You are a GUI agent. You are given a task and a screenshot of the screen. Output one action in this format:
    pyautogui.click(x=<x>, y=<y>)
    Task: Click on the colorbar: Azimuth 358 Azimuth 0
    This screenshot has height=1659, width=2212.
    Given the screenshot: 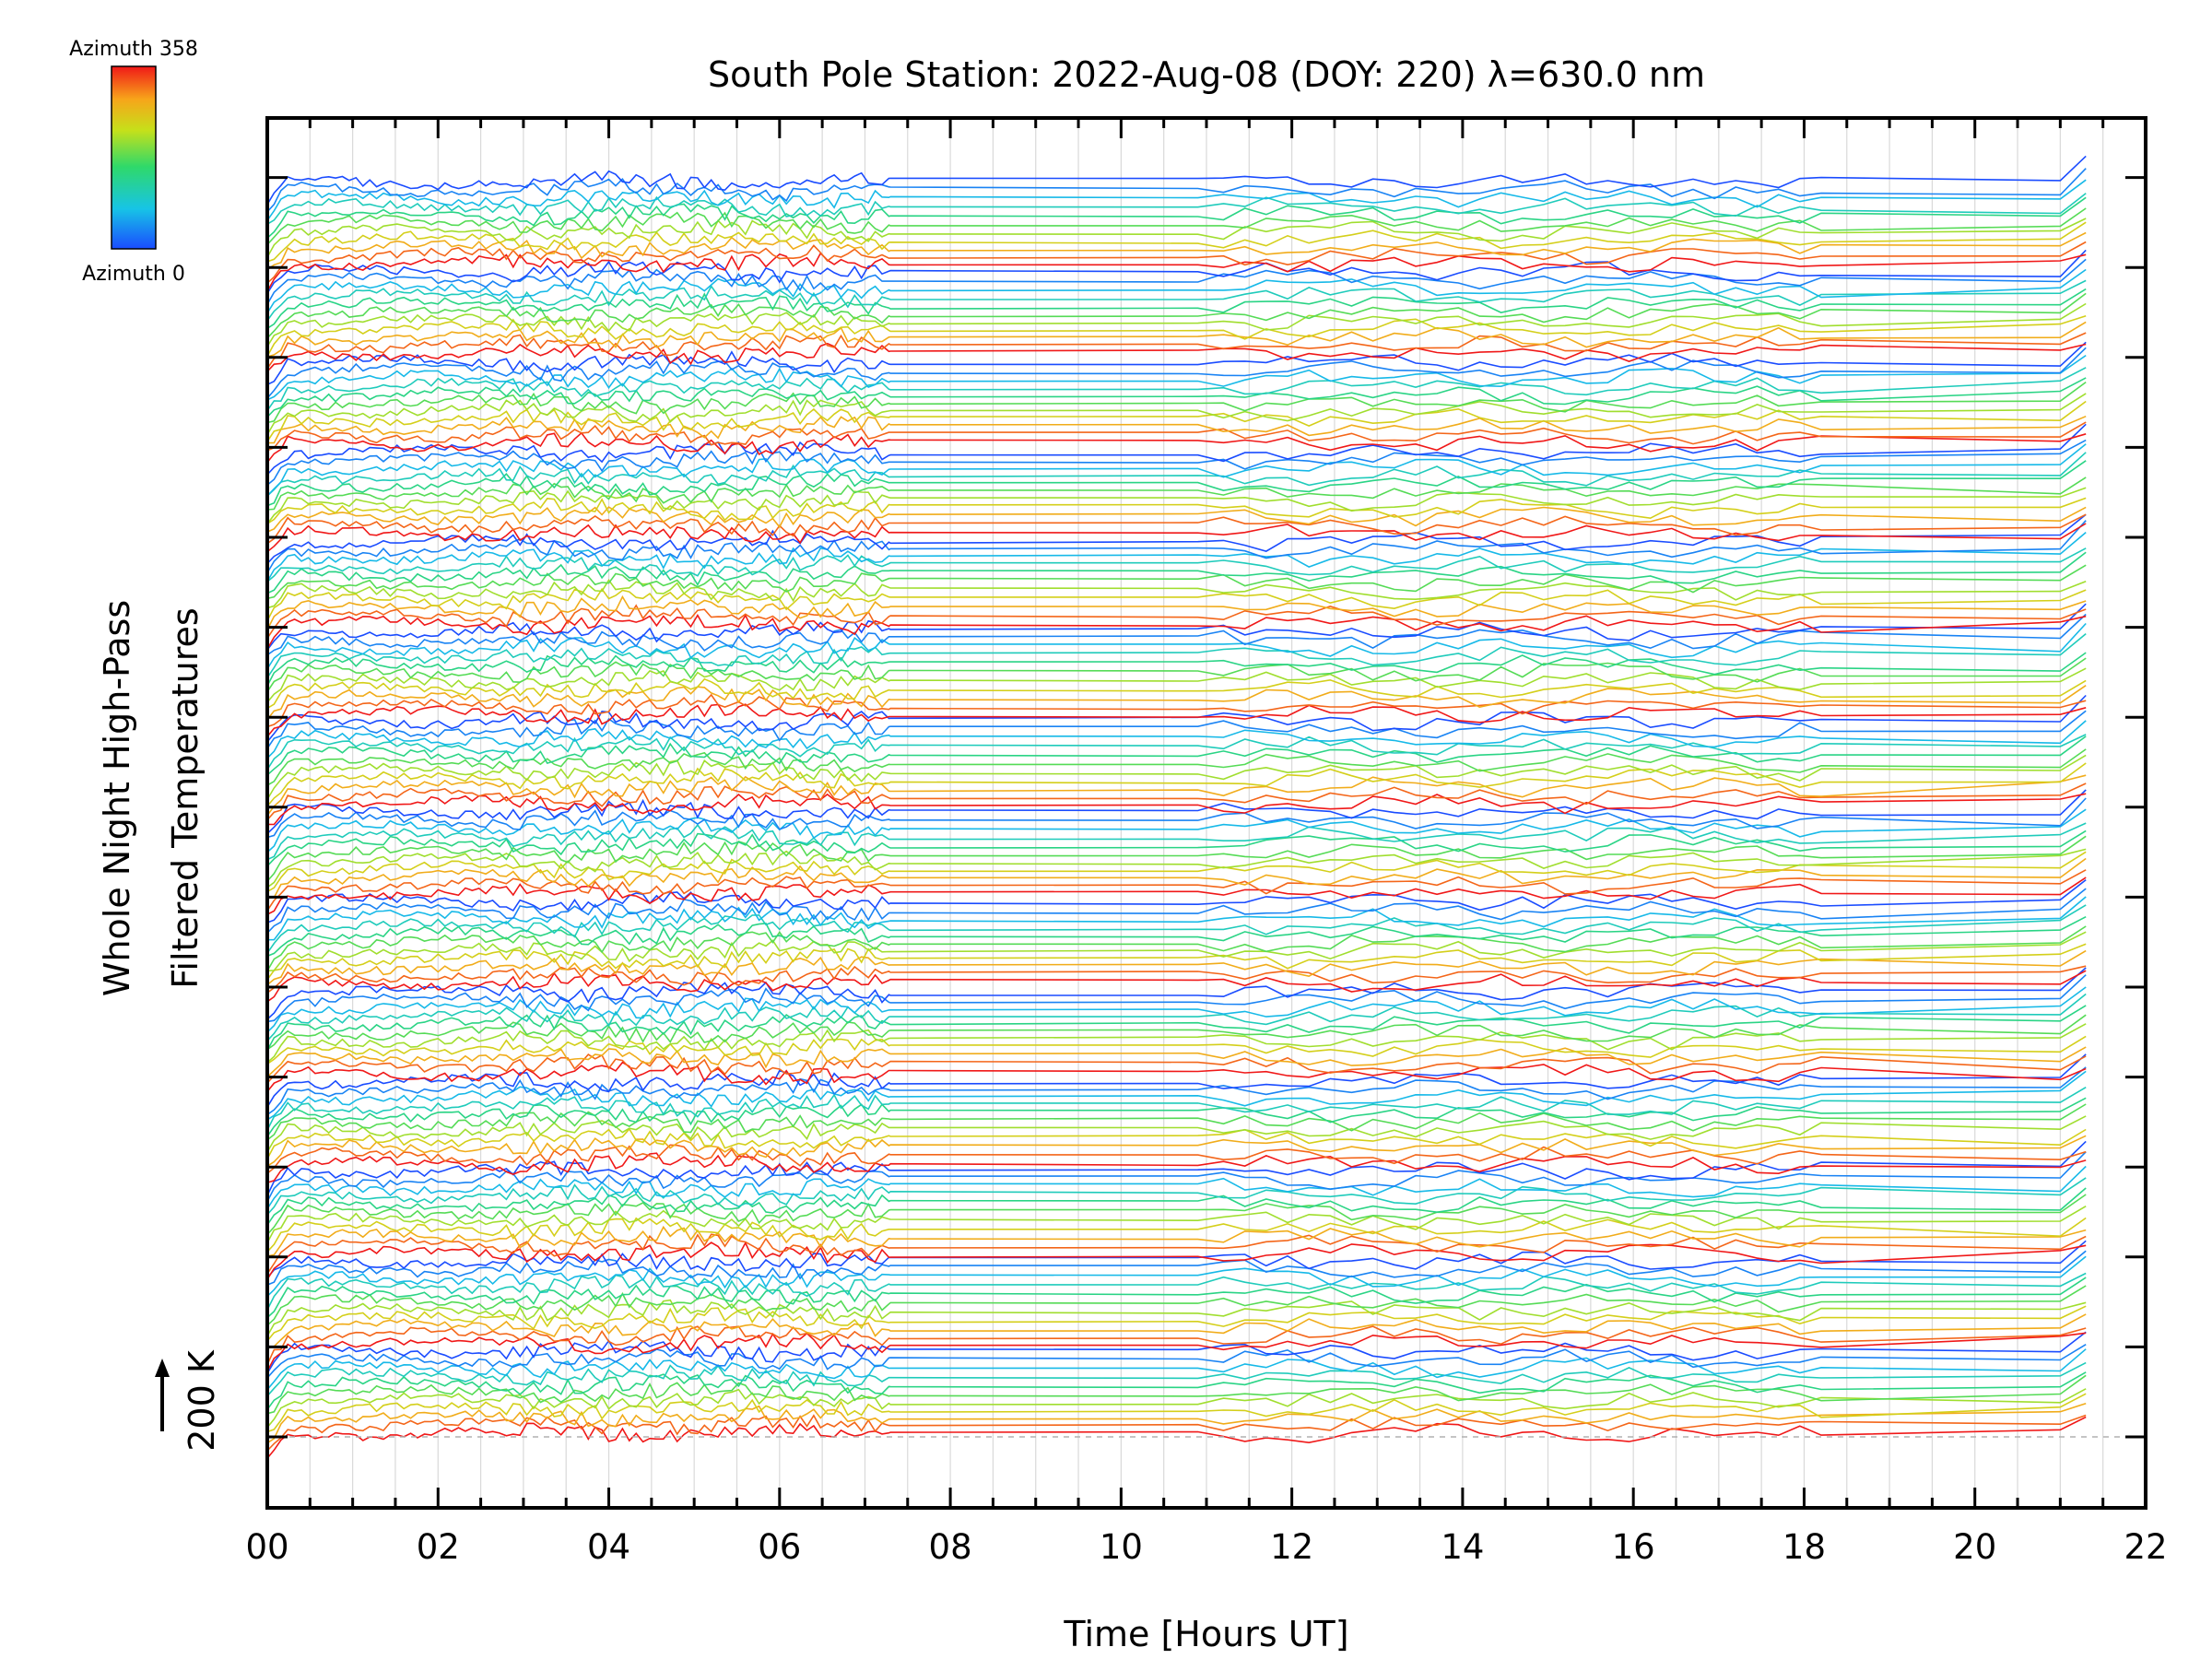 What is the action you would take?
    pyautogui.click(x=133, y=162)
    